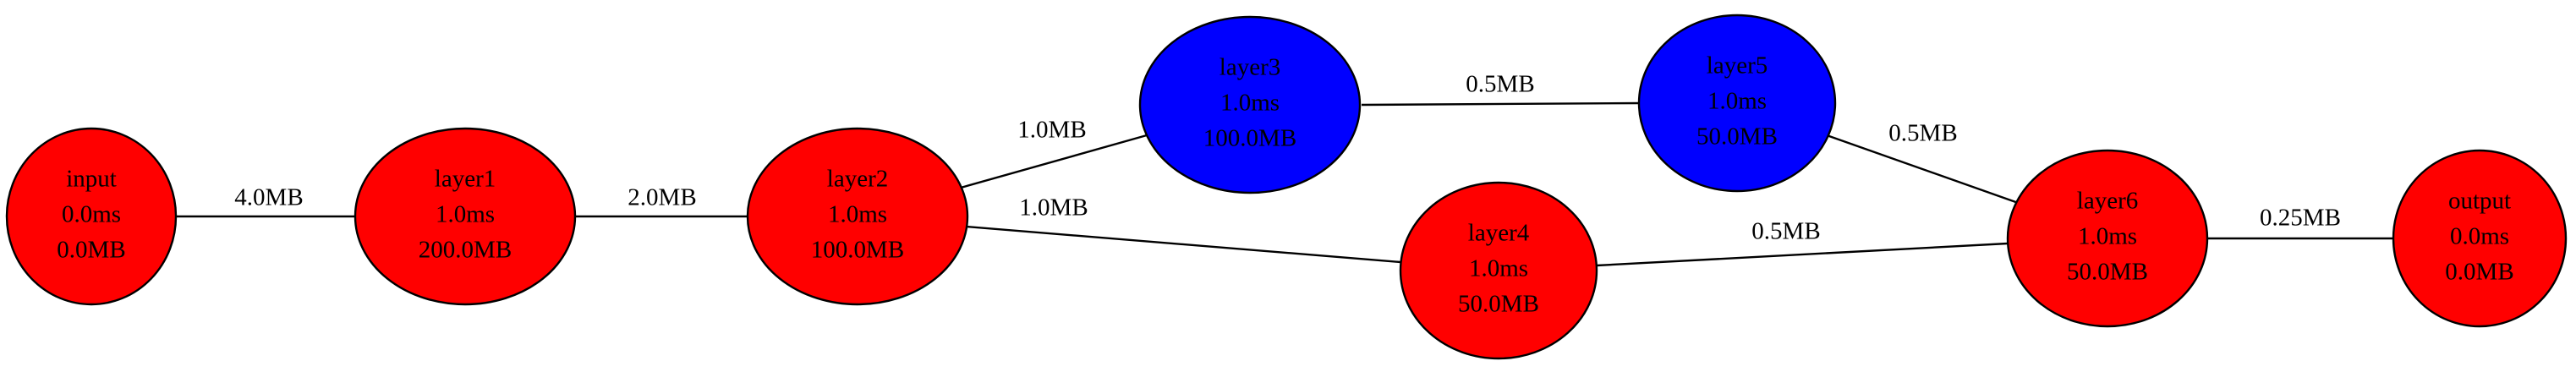 This screenshot has height=372, width=2576. What do you see at coordinates (1249, 67) in the screenshot?
I see `node-layer3-name: layer3` at bounding box center [1249, 67].